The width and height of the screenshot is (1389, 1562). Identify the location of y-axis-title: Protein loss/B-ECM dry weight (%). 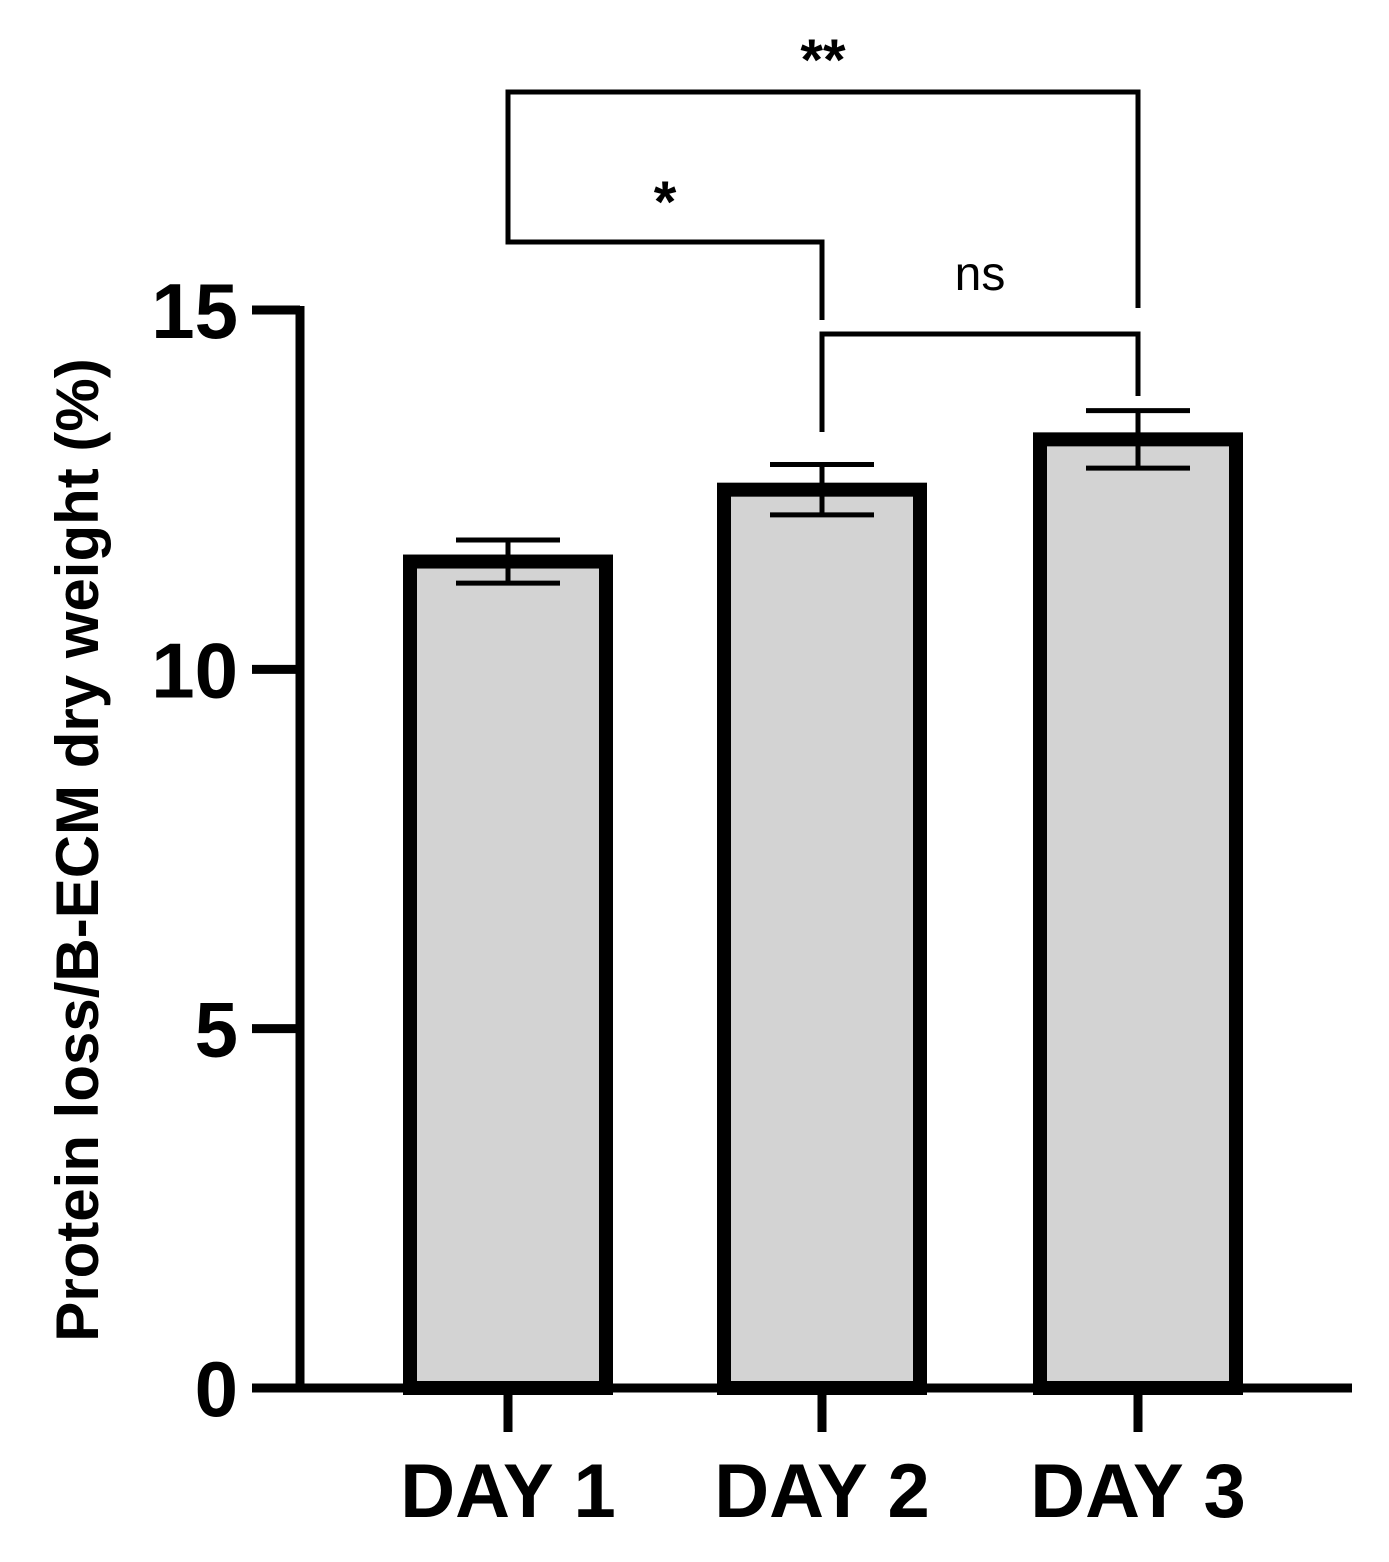
(77, 849).